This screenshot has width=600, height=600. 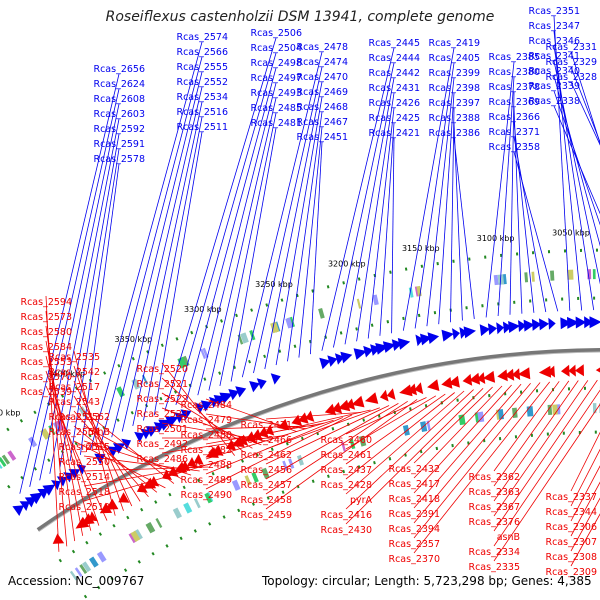 I want to click on forward-gene-label: Rcas_2555, so click(x=202, y=67).